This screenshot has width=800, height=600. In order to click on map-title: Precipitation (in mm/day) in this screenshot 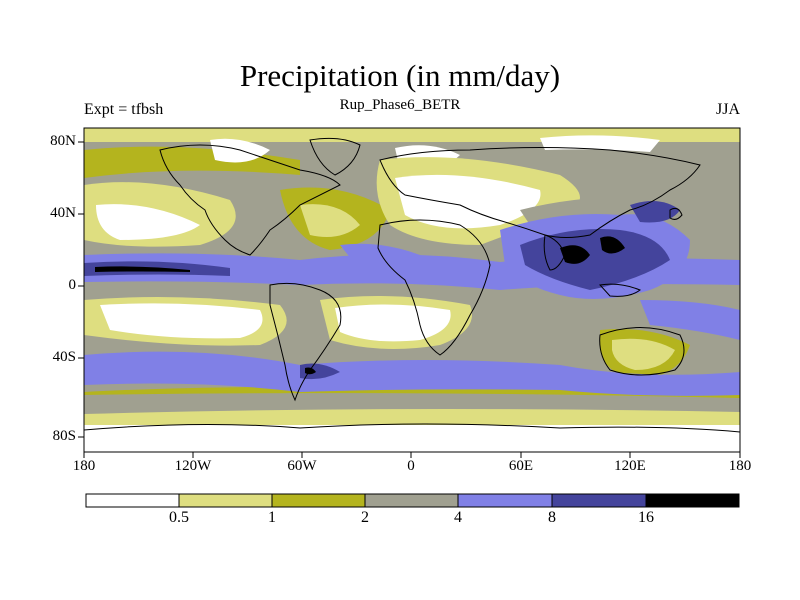, I will do `click(400, 75)`.